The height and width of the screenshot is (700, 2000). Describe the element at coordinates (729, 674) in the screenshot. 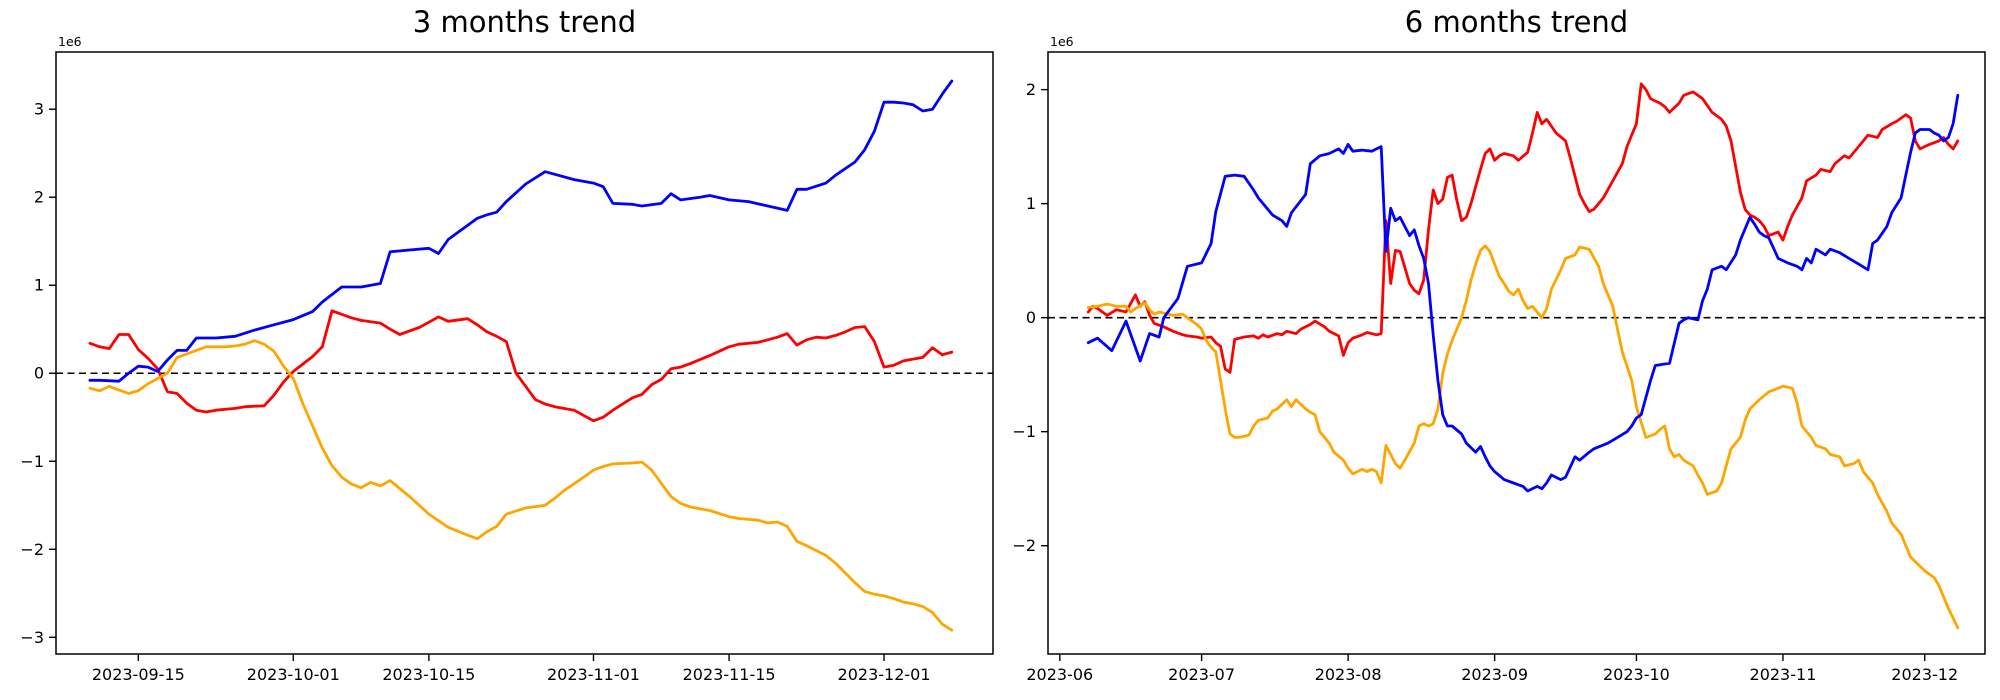

I see `x-tick-label: 2023-11-15` at that location.